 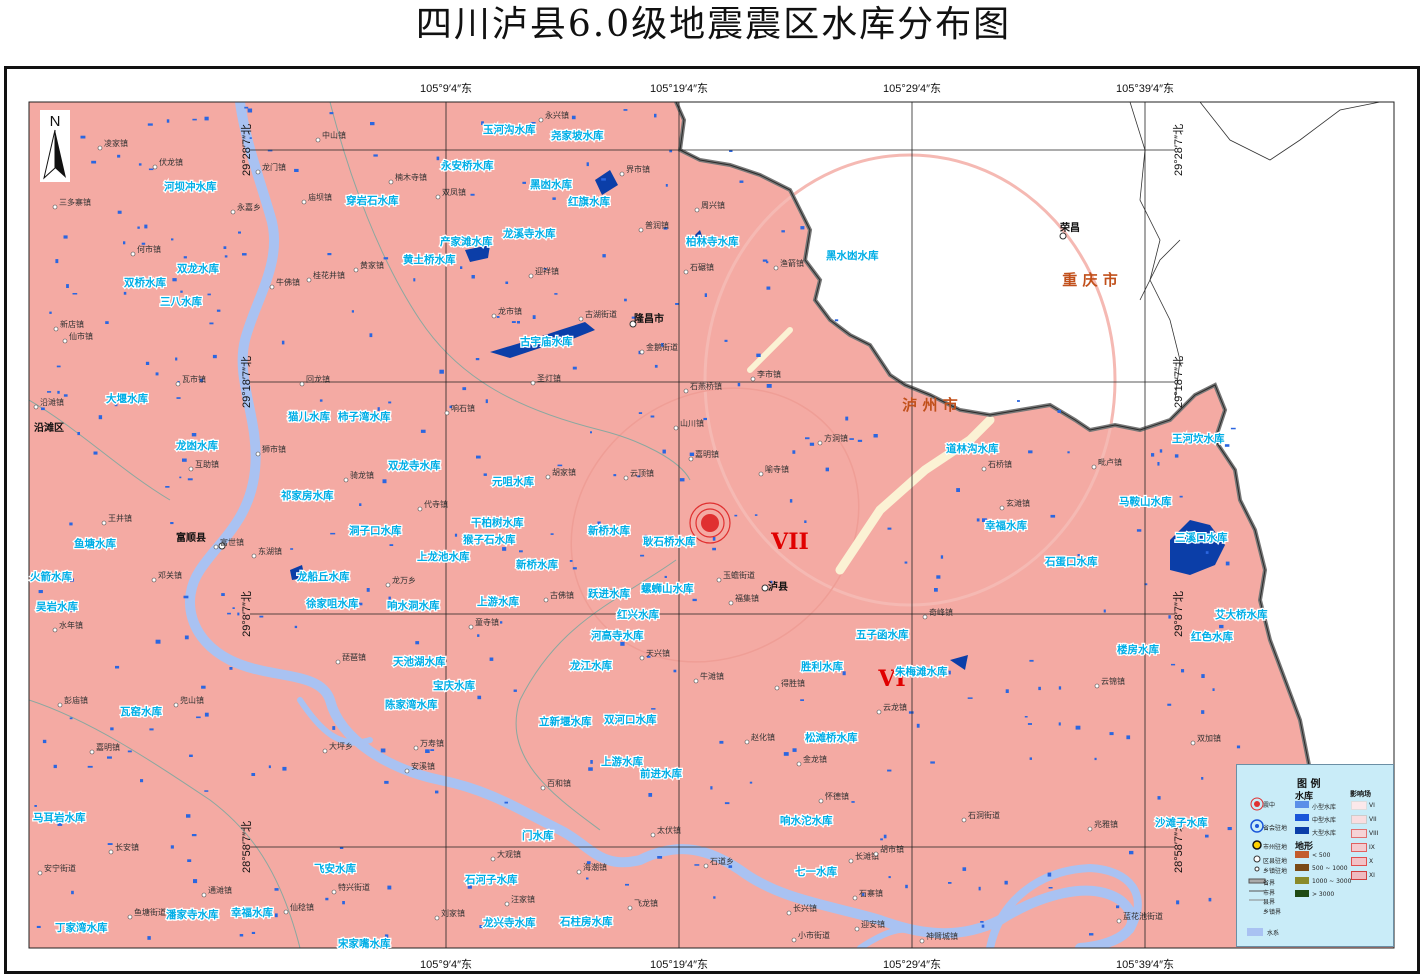 What do you see at coordinates (662, 347) in the screenshot?
I see `town-label: 金鹅街道` at bounding box center [662, 347].